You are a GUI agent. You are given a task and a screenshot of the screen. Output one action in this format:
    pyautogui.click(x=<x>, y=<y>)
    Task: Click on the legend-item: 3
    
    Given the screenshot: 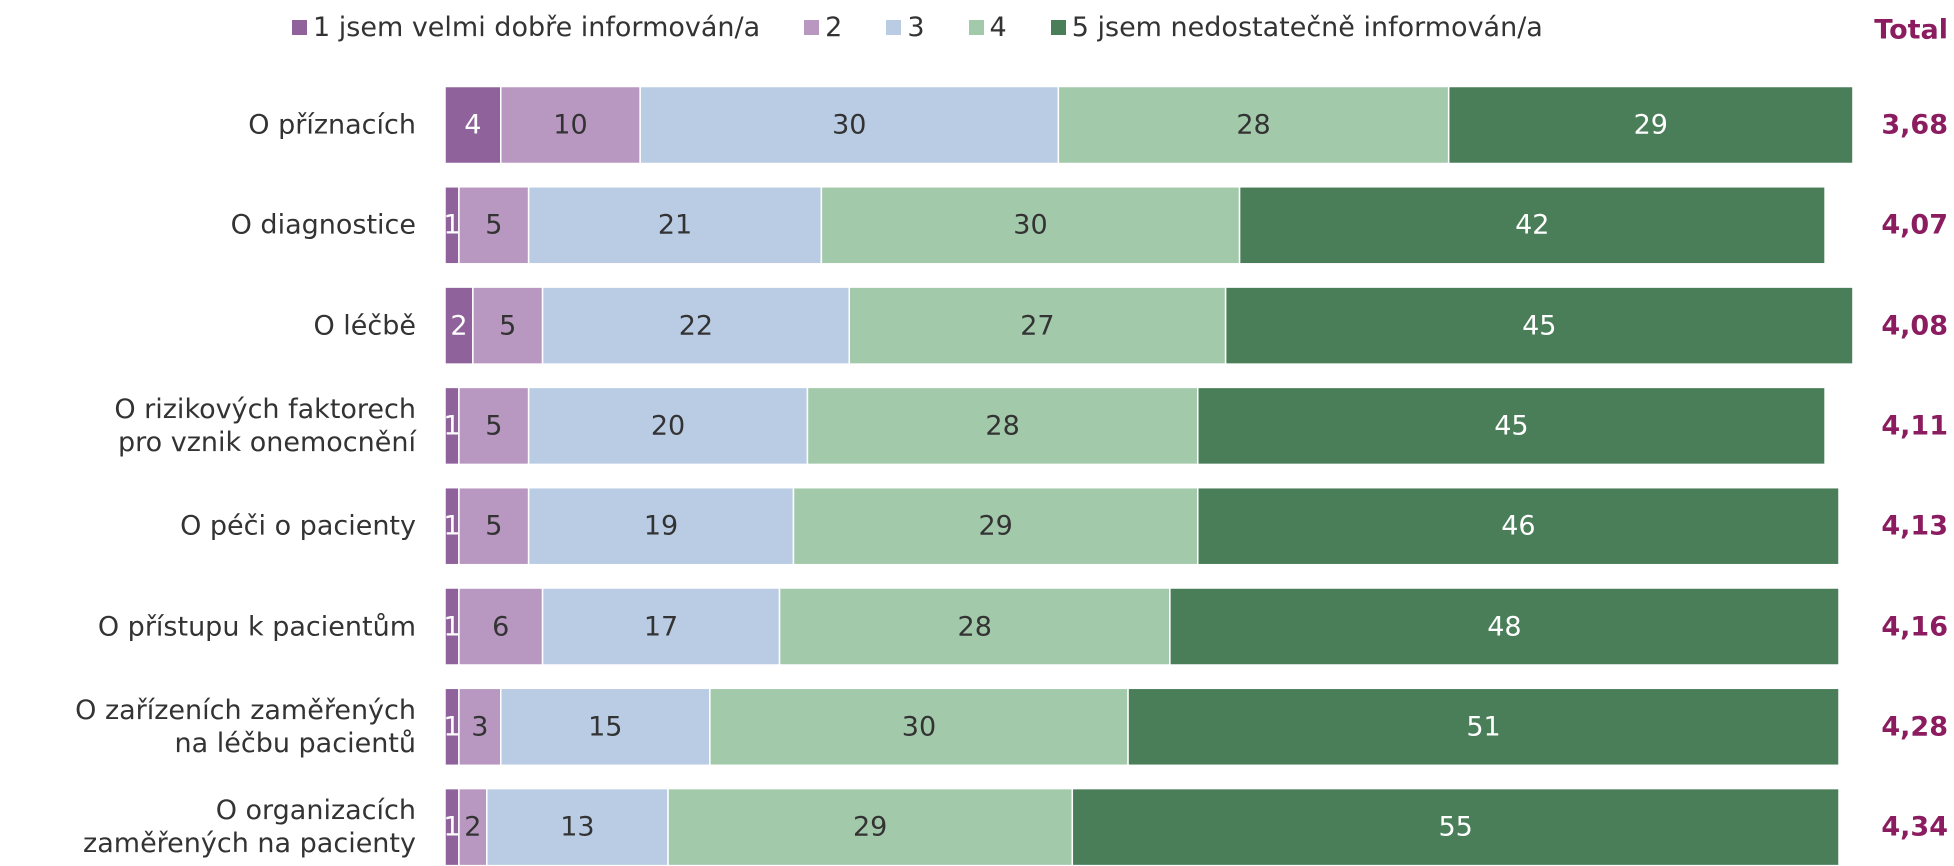 What is the action you would take?
    pyautogui.click(x=905, y=27)
    